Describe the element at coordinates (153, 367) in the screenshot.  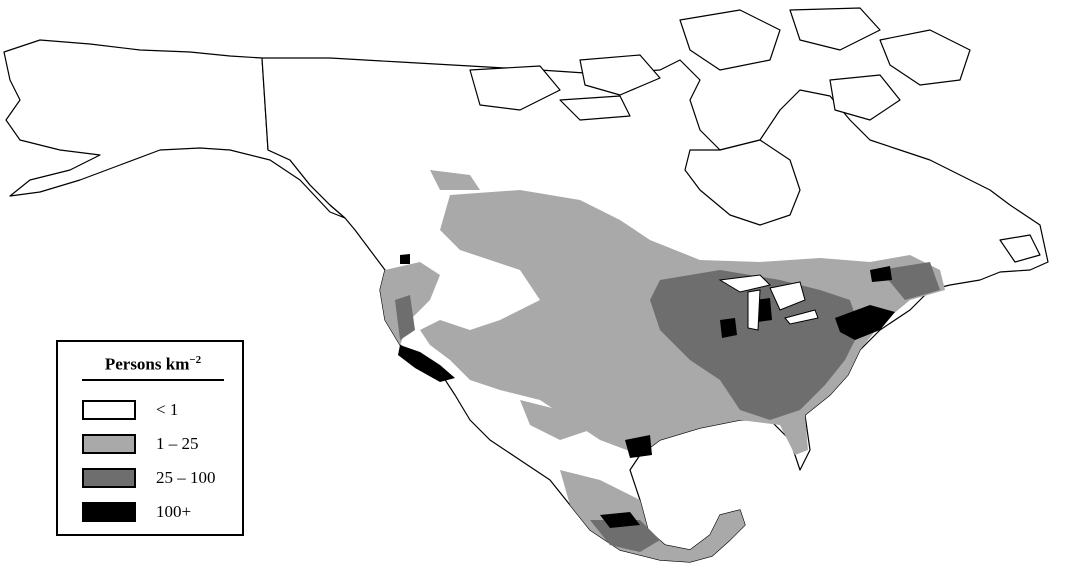
I see `legend-title: Persons km−2` at that location.